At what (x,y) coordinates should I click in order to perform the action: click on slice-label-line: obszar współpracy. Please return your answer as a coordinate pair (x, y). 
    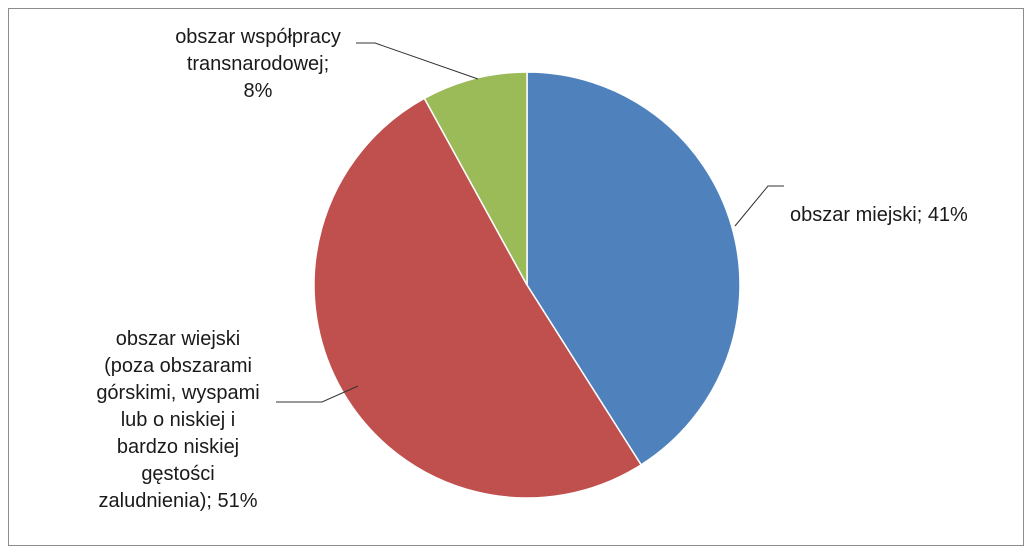
    Looking at the image, I should click on (258, 37).